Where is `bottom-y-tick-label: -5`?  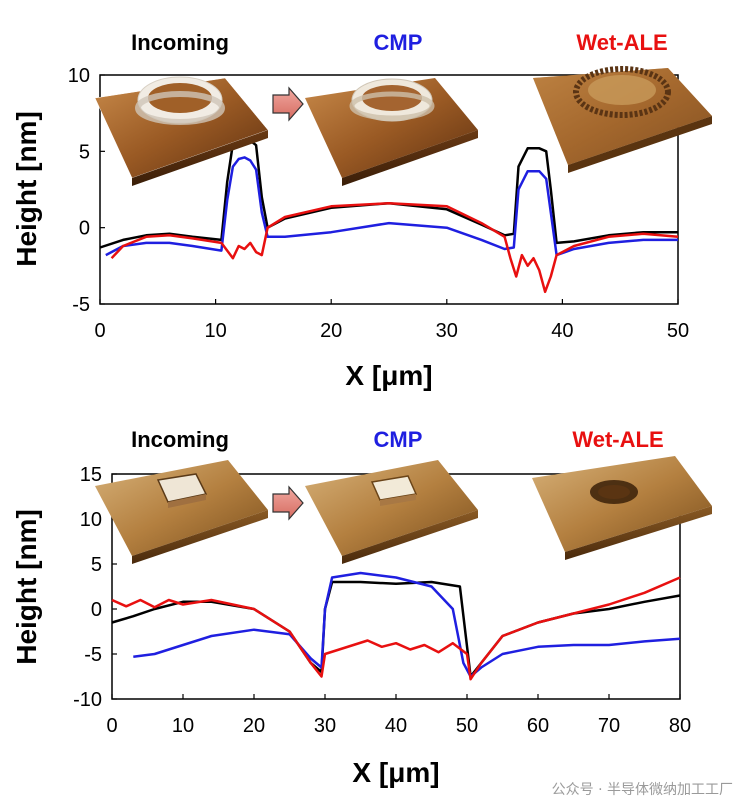 bottom-y-tick-label: -5 is located at coordinates (93, 655).